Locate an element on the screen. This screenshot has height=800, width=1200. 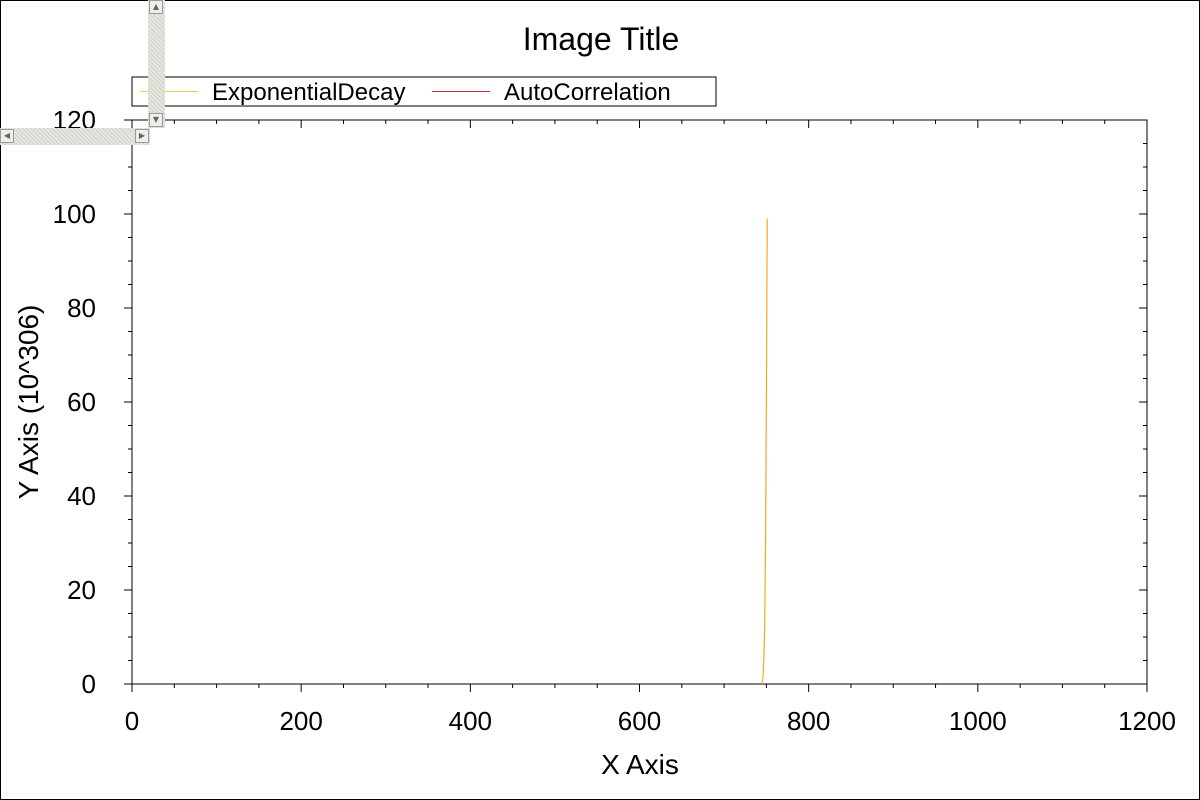
legend-box is located at coordinates (424, 91).